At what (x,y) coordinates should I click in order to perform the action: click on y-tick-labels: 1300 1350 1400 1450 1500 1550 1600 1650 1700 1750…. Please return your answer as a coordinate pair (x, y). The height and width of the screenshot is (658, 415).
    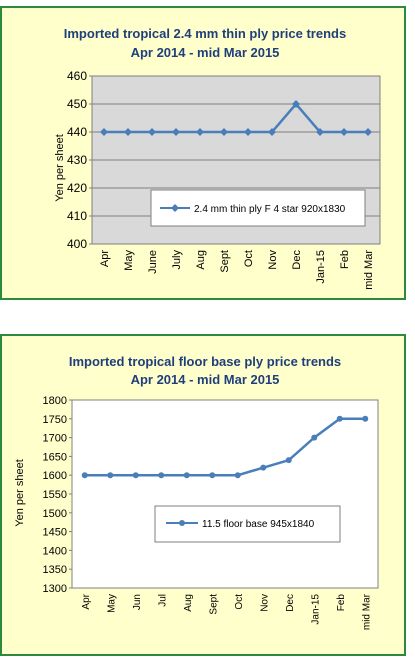
    Looking at the image, I should click on (57, 495).